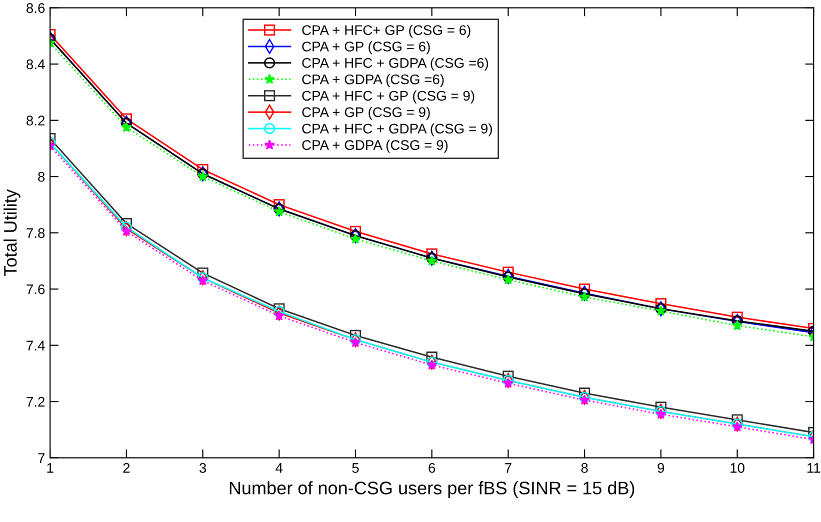  Describe the element at coordinates (584, 468) in the screenshot. I see `x-tick-label: 8` at that location.